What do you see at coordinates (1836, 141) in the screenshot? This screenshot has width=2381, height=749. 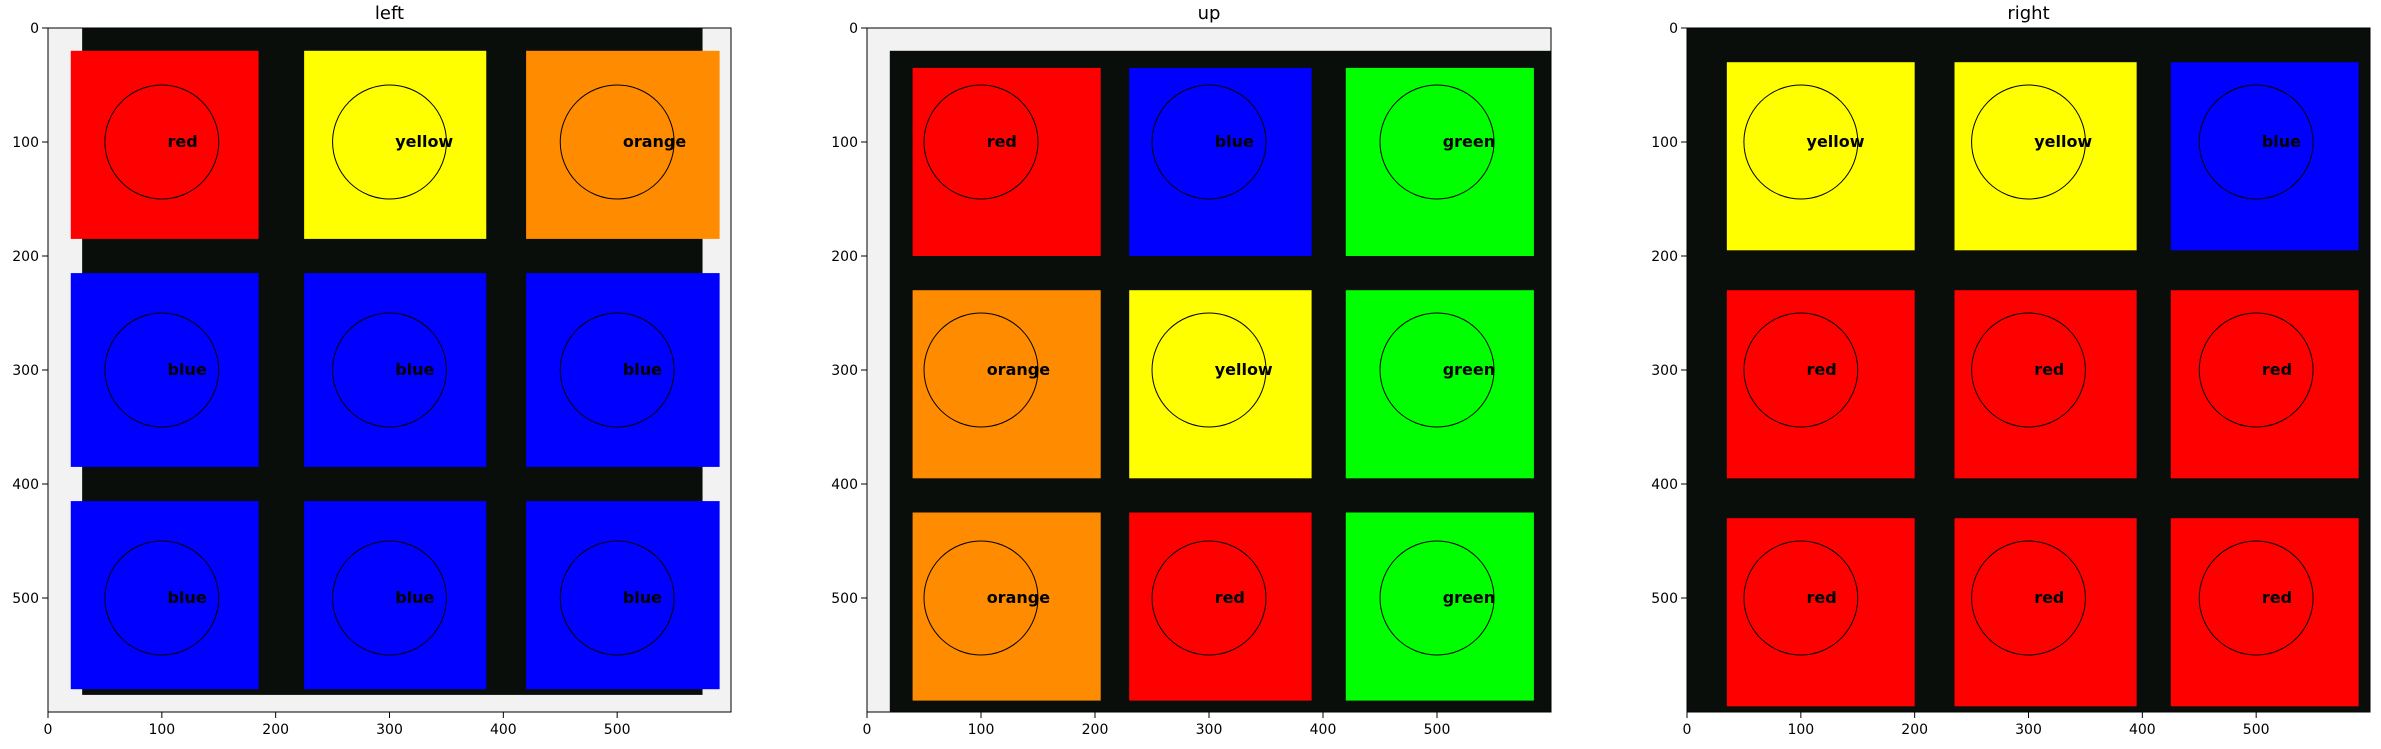 I see `cell-label-0-0: yellow` at bounding box center [1836, 141].